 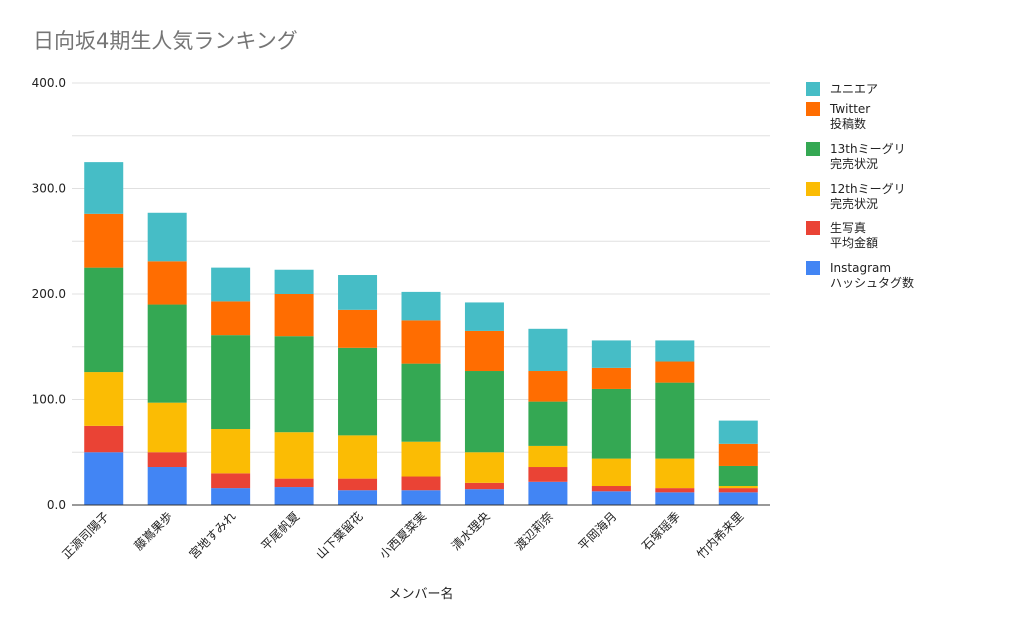 I want to click on legend-label: Twitter 投稿数, so click(x=849, y=116).